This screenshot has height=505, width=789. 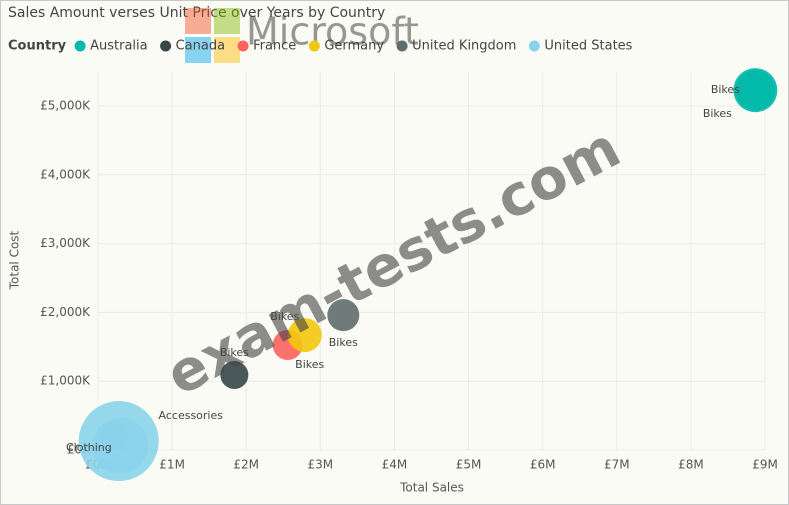 What do you see at coordinates (543, 465) in the screenshot?
I see `x-tick-label: £6M` at bounding box center [543, 465].